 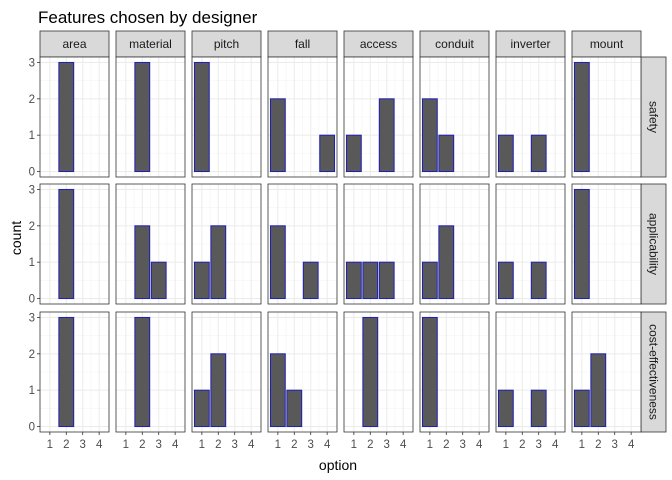 I want to click on column-strip-pitch, so click(x=226, y=44).